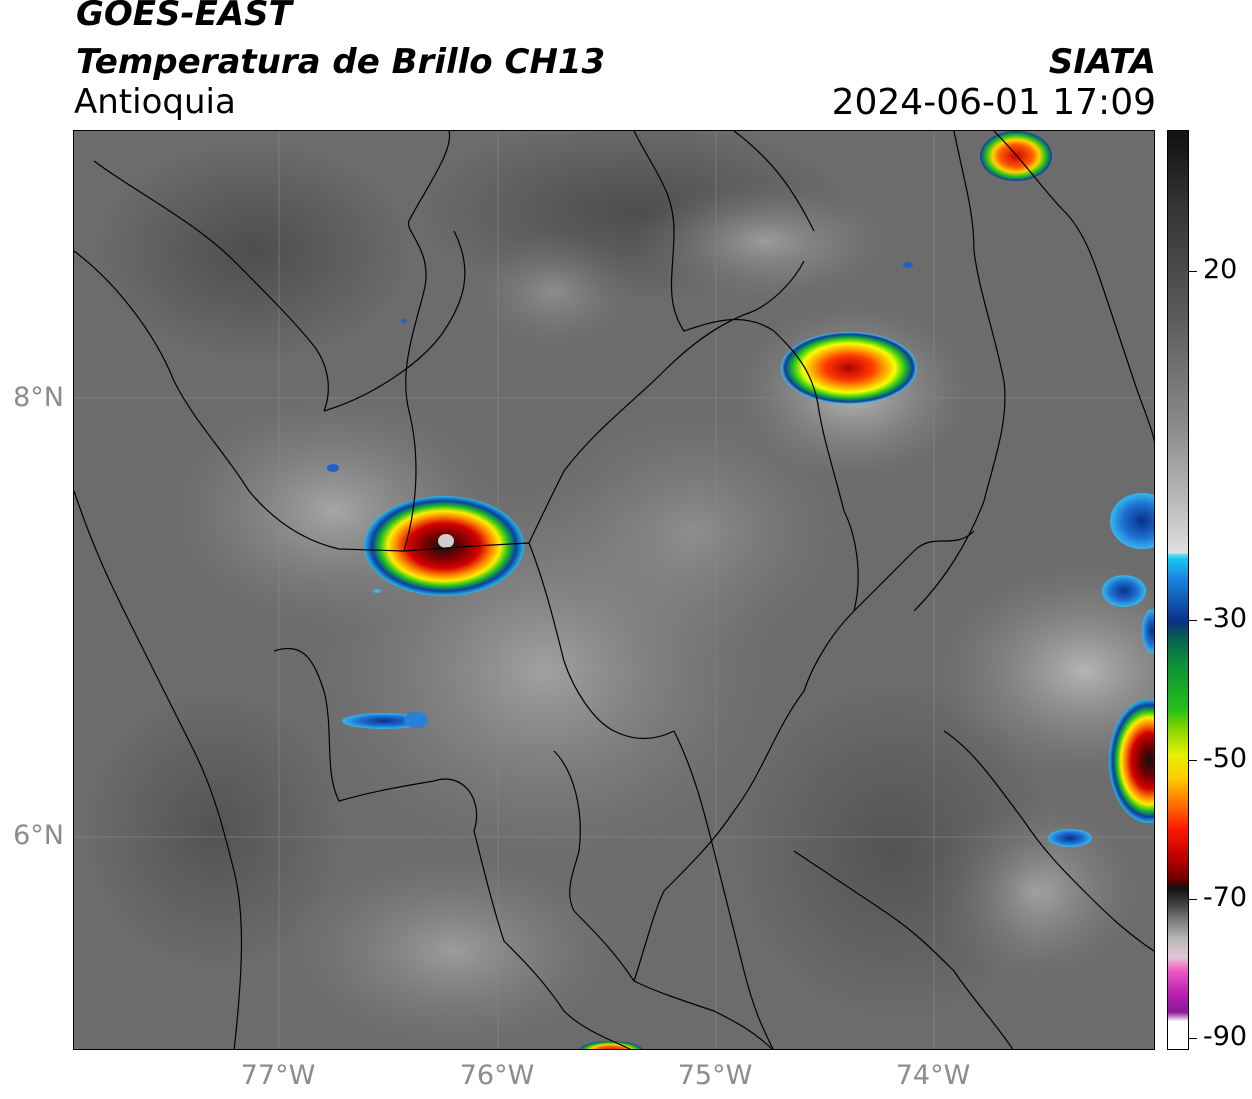  What do you see at coordinates (1225, 618) in the screenshot?
I see `colorbar-label-minus30: -30` at bounding box center [1225, 618].